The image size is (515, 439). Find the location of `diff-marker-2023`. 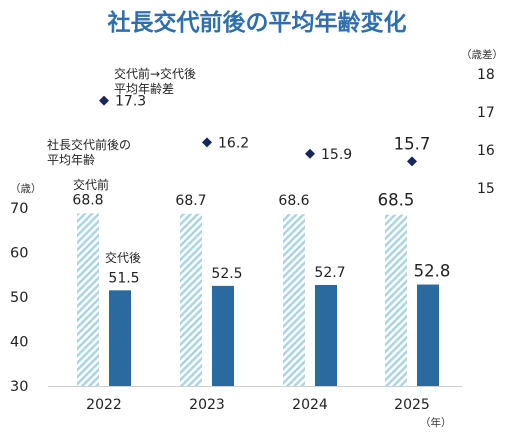

diff-marker-2023 is located at coordinates (207, 142).